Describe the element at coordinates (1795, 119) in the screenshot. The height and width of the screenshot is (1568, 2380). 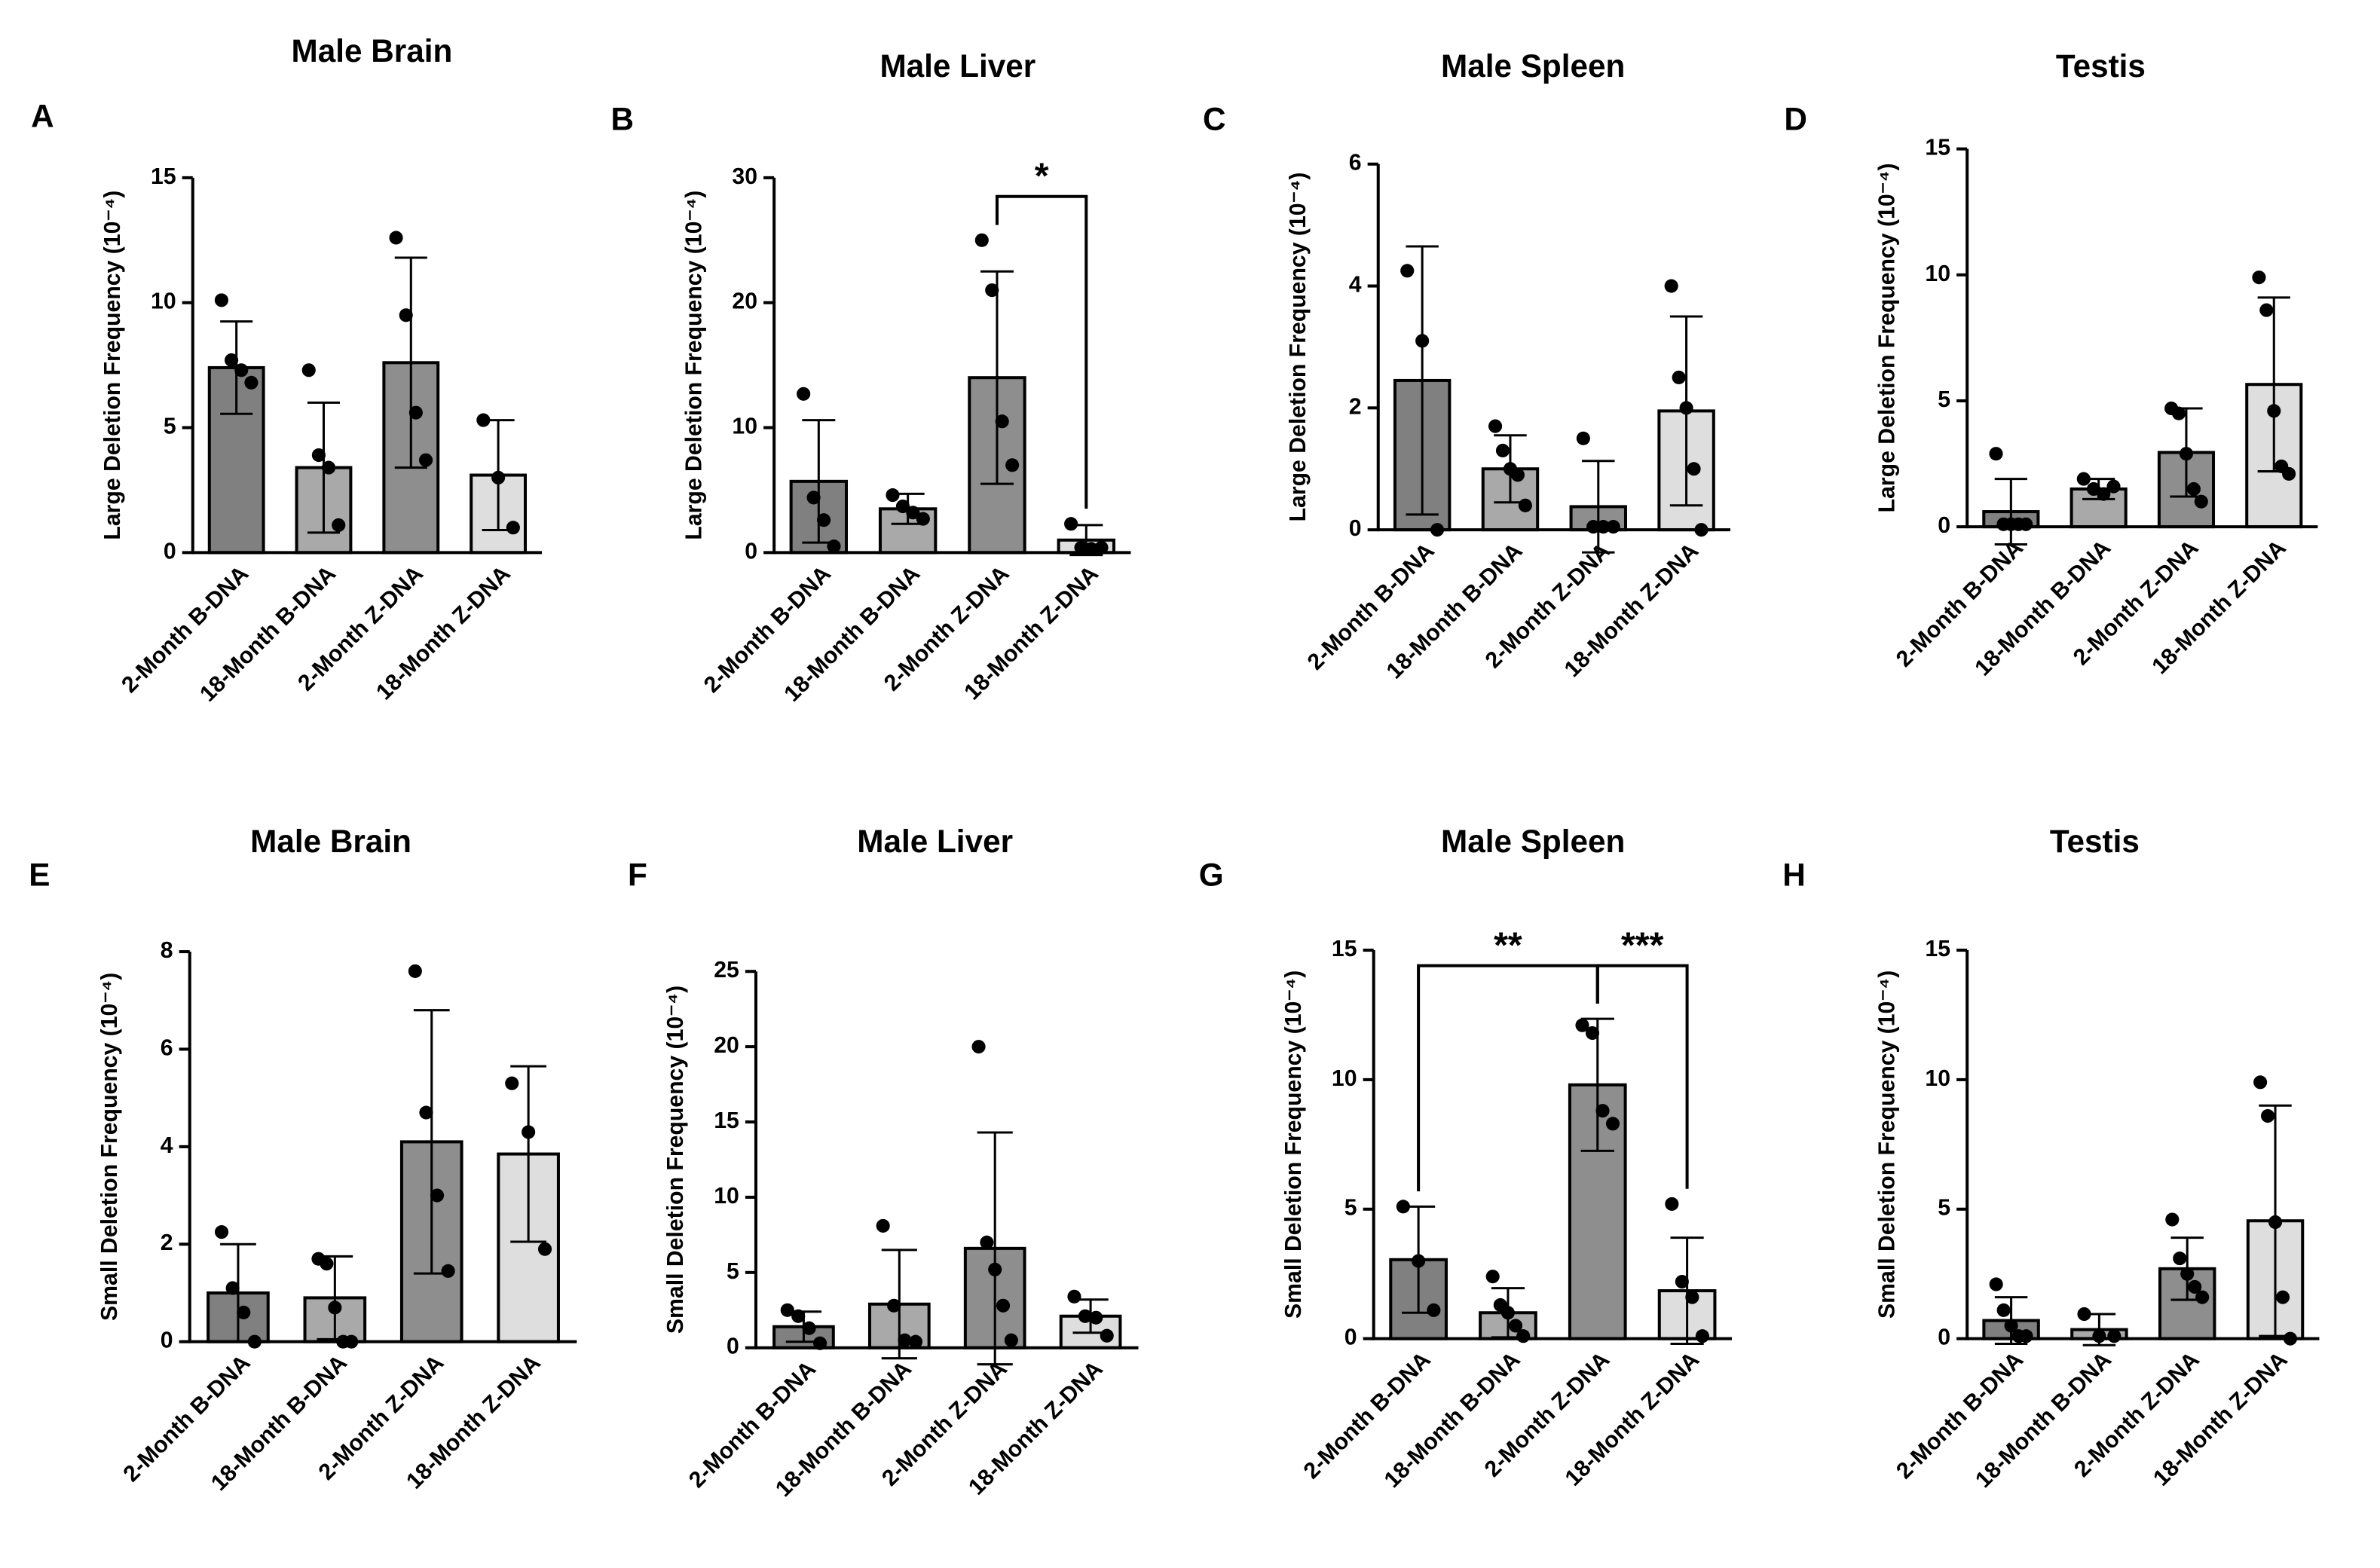
I see `panel-letter: D` at that location.